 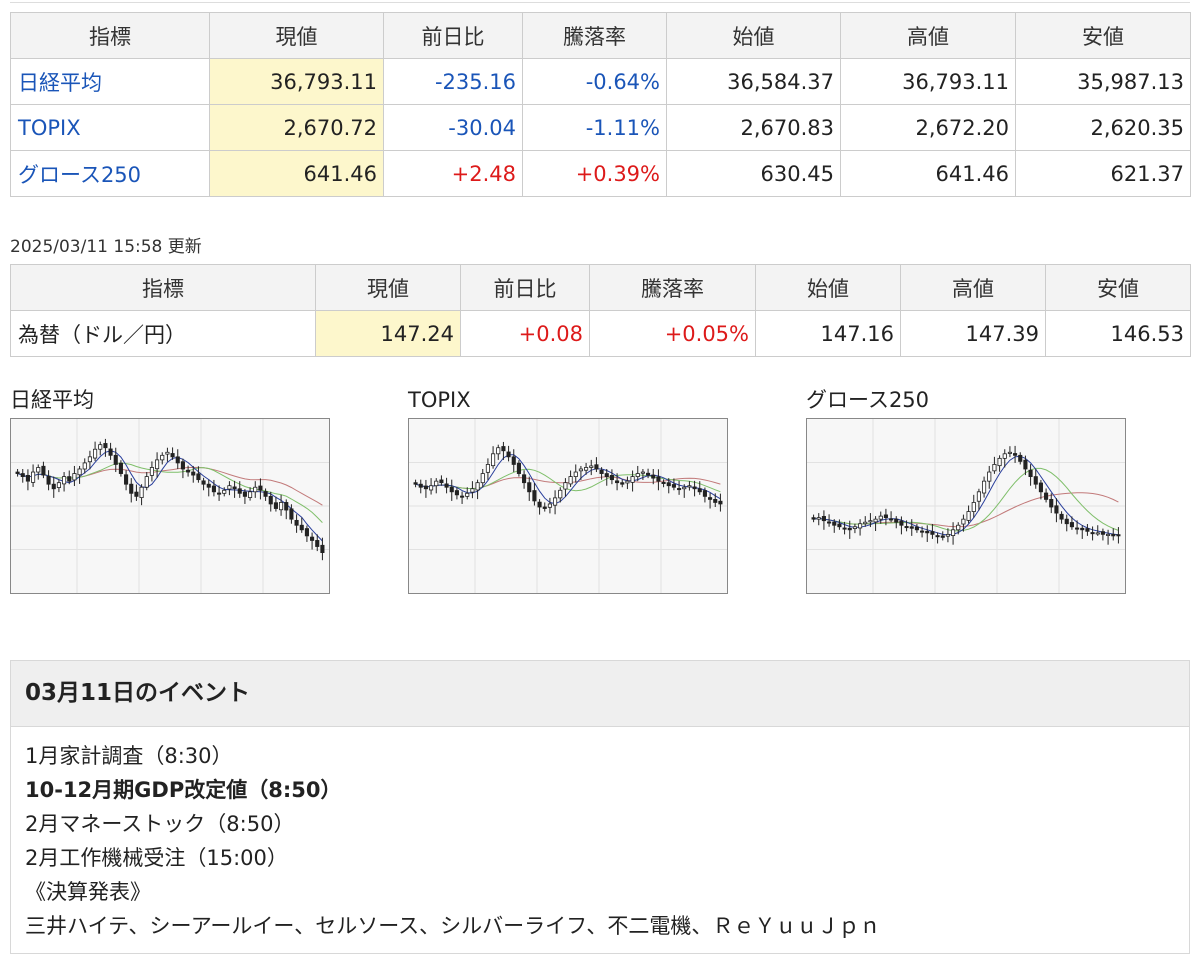 I want to click on current-value: 147.24, so click(x=388, y=333).